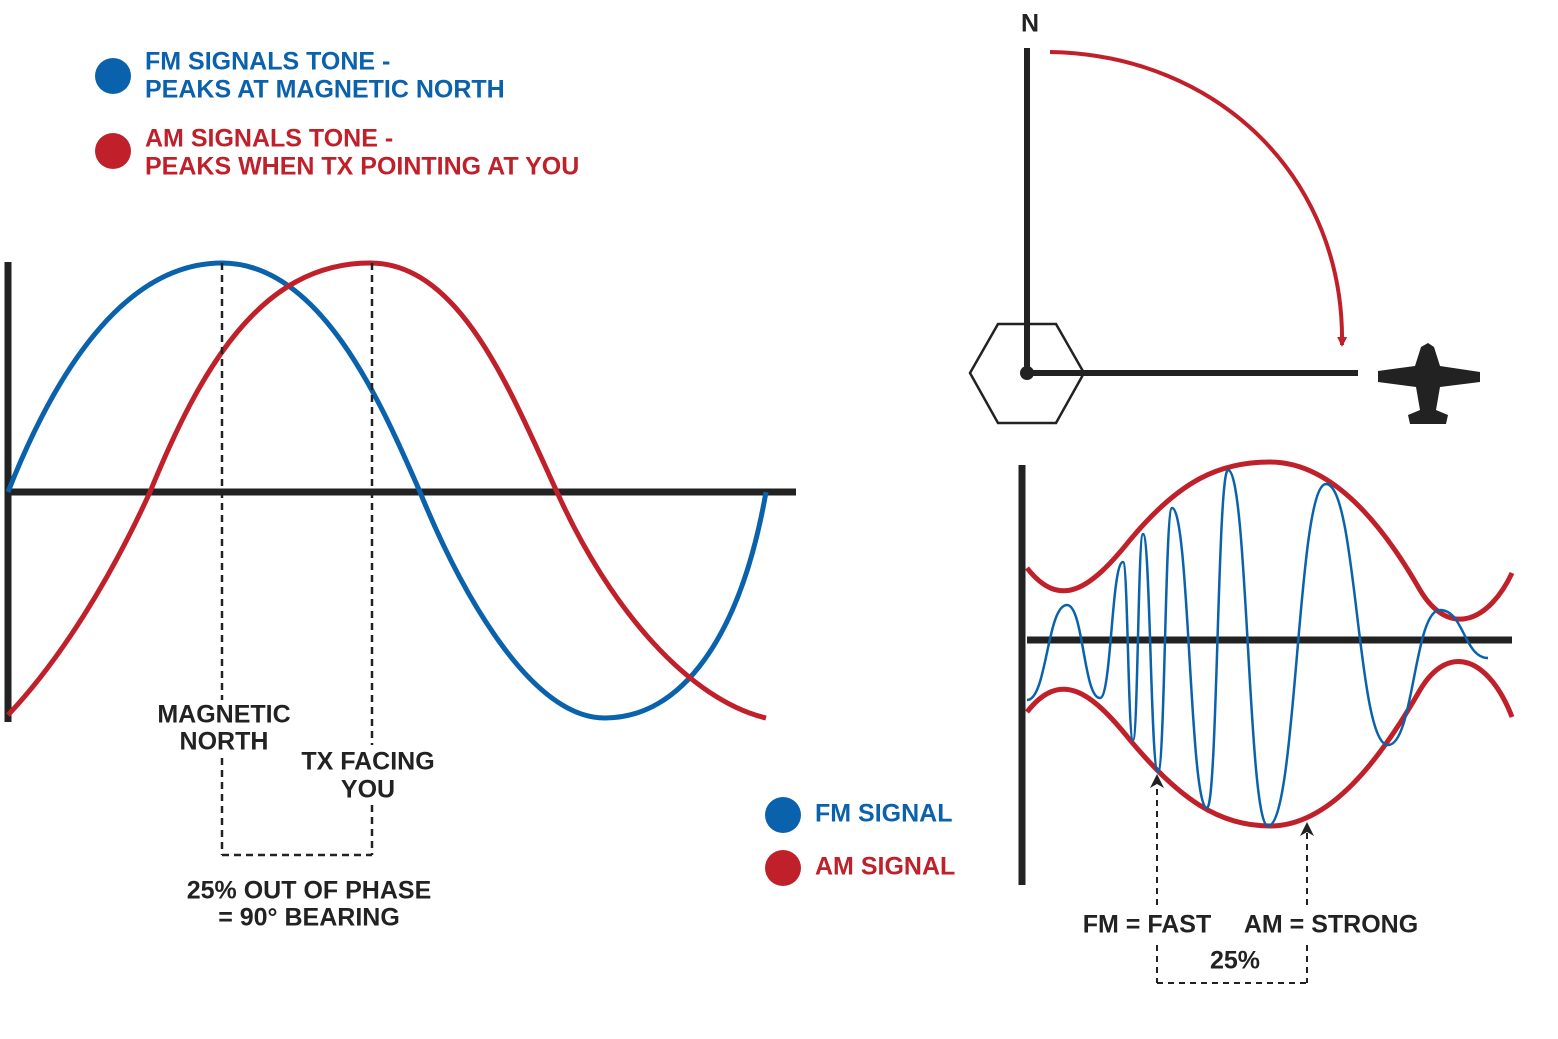  I want to click on airplane, so click(1429, 383).